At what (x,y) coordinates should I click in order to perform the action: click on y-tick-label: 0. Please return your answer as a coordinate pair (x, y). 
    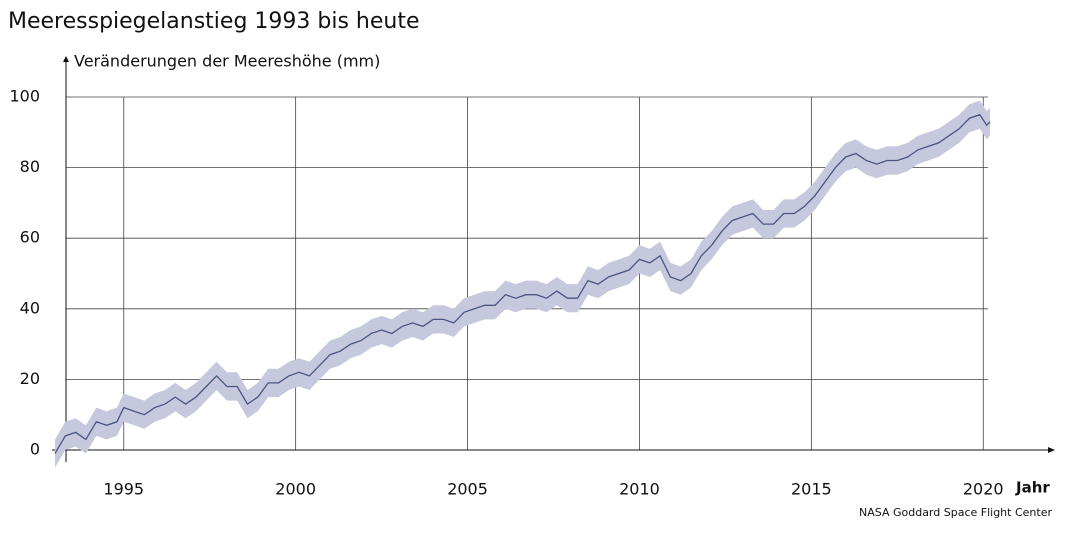
    Looking at the image, I should click on (35, 449).